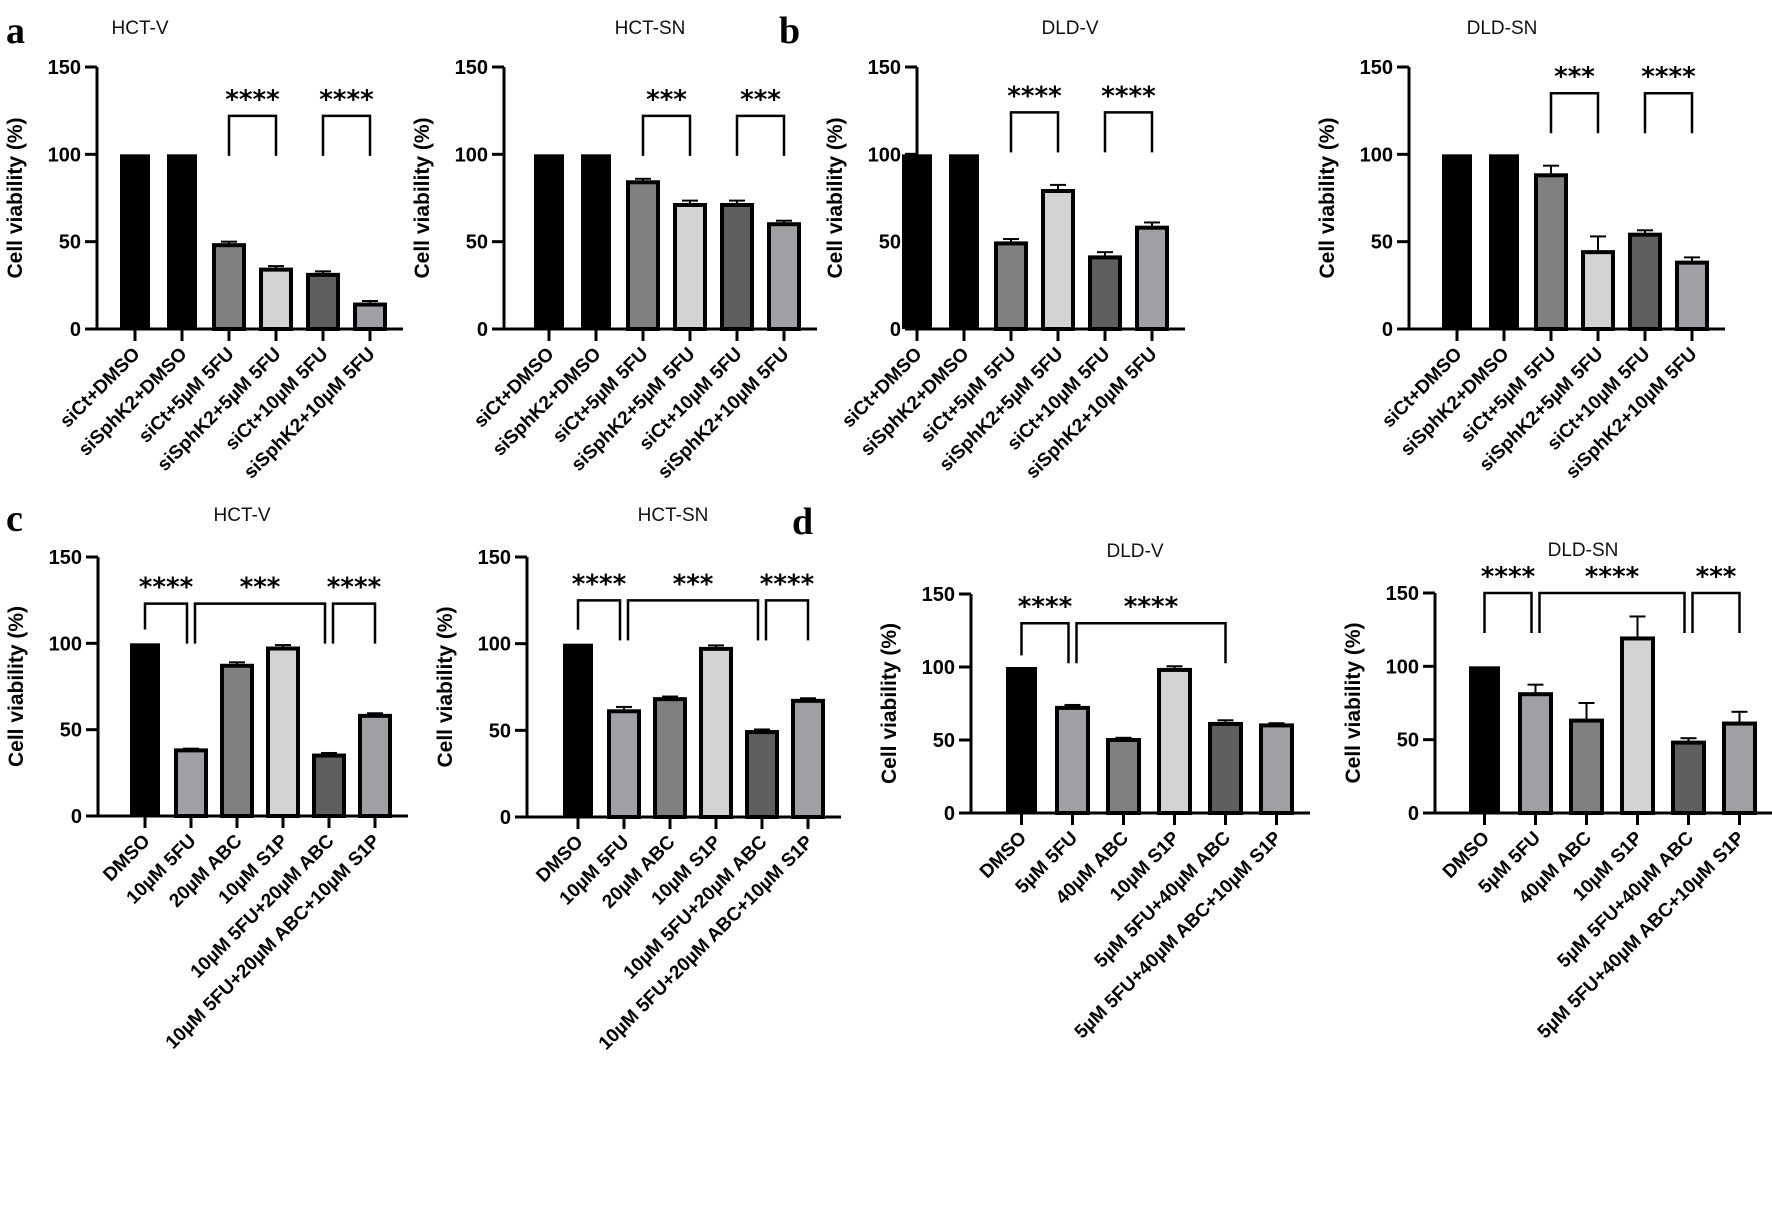 The image size is (1772, 1213). I want to click on chart-title: HCT-V, so click(140, 28).